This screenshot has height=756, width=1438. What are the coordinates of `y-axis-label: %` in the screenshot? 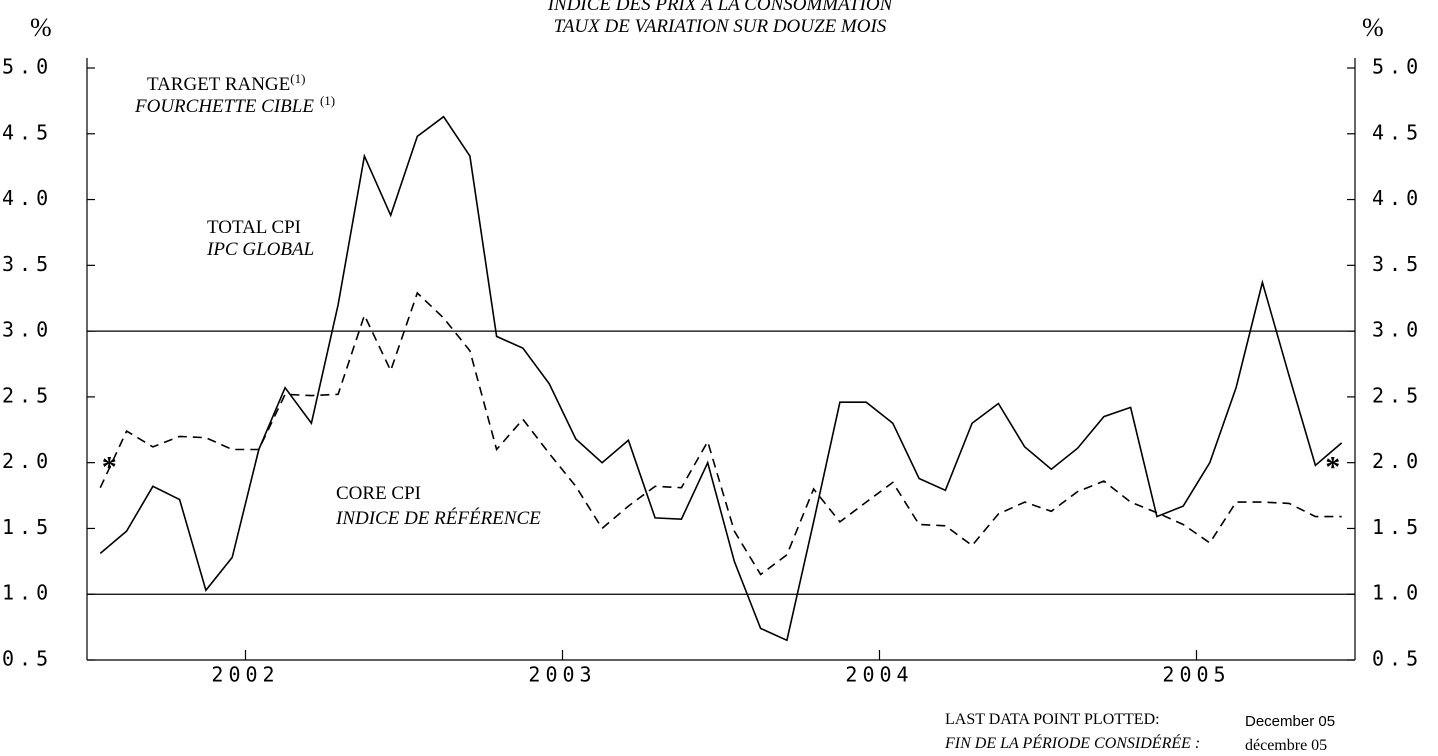 It's located at (41, 27).